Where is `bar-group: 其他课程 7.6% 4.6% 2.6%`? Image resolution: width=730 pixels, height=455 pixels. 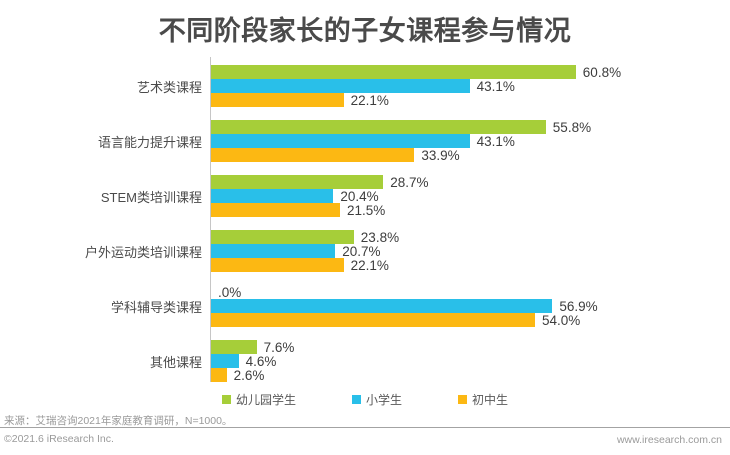
bar-group: 其他课程 7.6% 4.6% 2.6% is located at coordinates (365, 361).